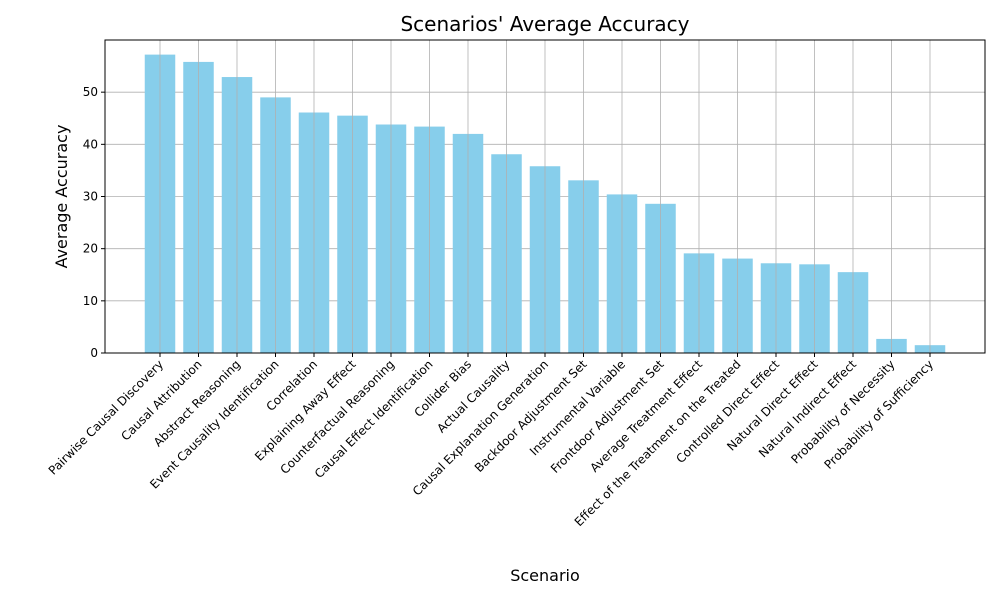 The image size is (1000, 604). Describe the element at coordinates (94, 353) in the screenshot. I see `y-tick-label: 0` at that location.